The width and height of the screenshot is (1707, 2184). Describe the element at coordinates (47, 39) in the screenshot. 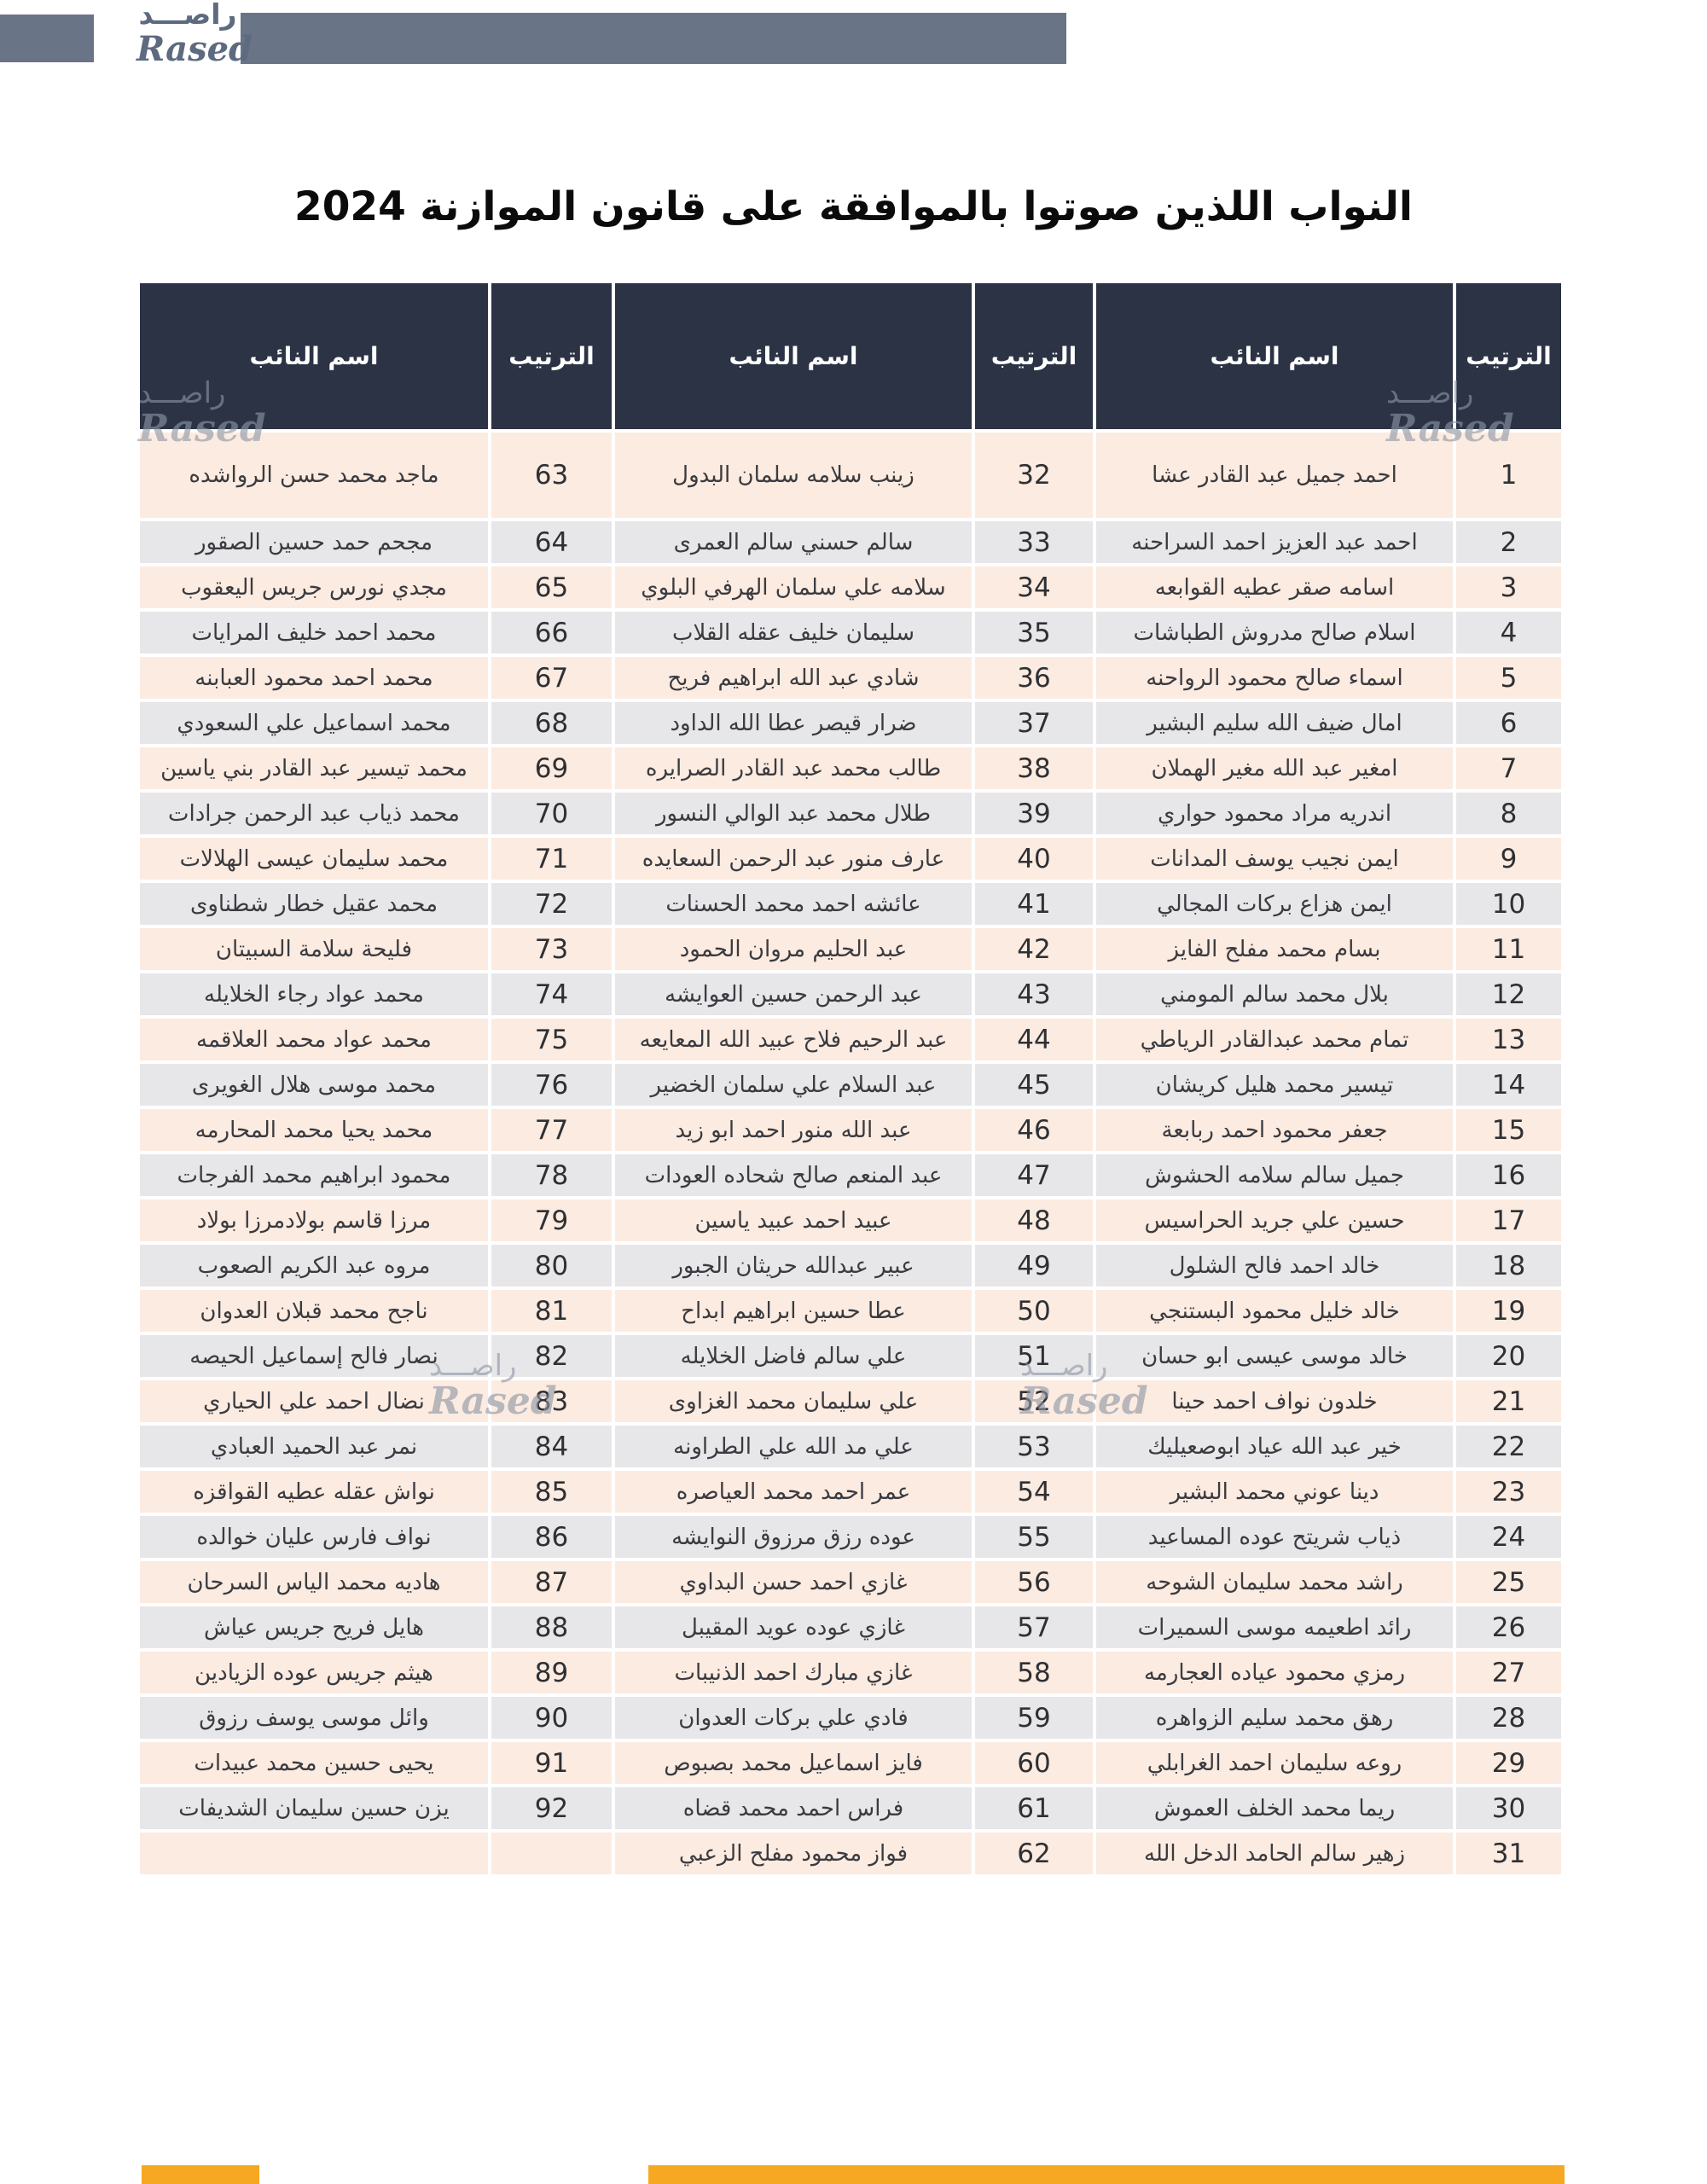

I see `brand-bar-left` at that location.